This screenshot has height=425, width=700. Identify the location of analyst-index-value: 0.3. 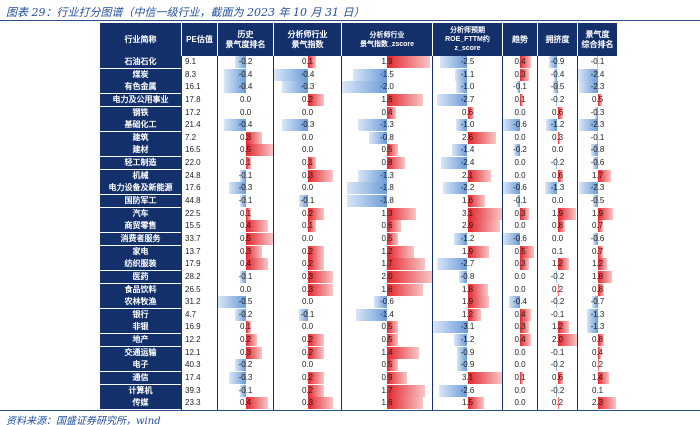
(307, 175).